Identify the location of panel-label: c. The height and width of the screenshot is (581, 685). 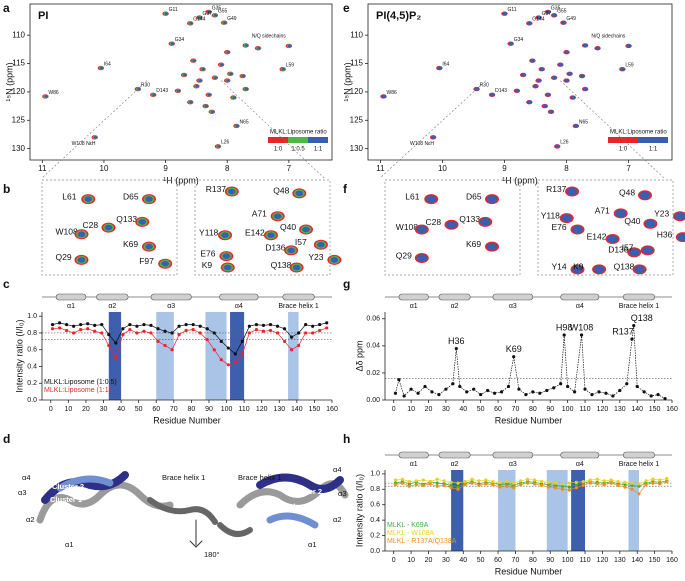
(6, 284).